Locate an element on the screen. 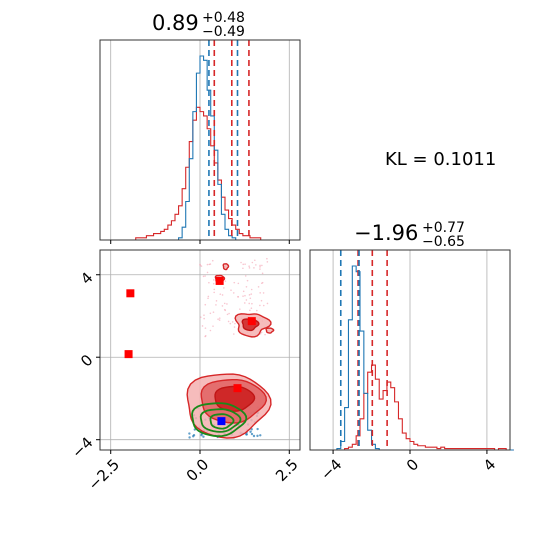  bottom-right-hist-blue is located at coordinates (413, 358).